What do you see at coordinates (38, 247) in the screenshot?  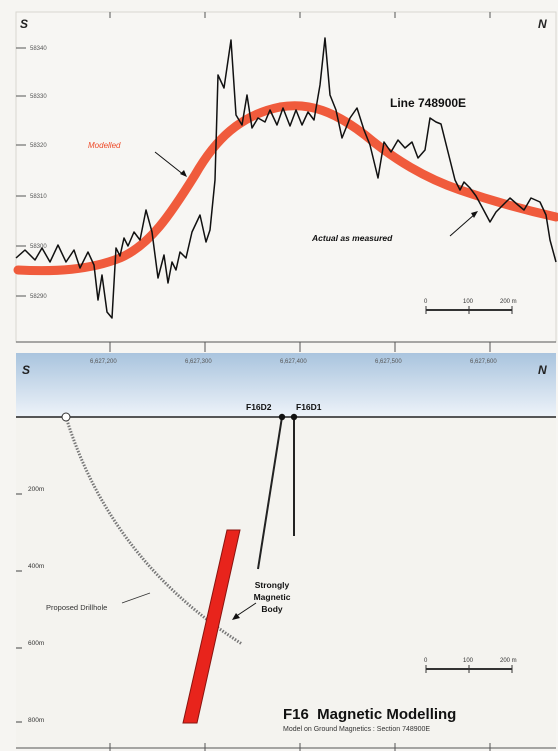 I see `y-tick-label: 58300` at bounding box center [38, 247].